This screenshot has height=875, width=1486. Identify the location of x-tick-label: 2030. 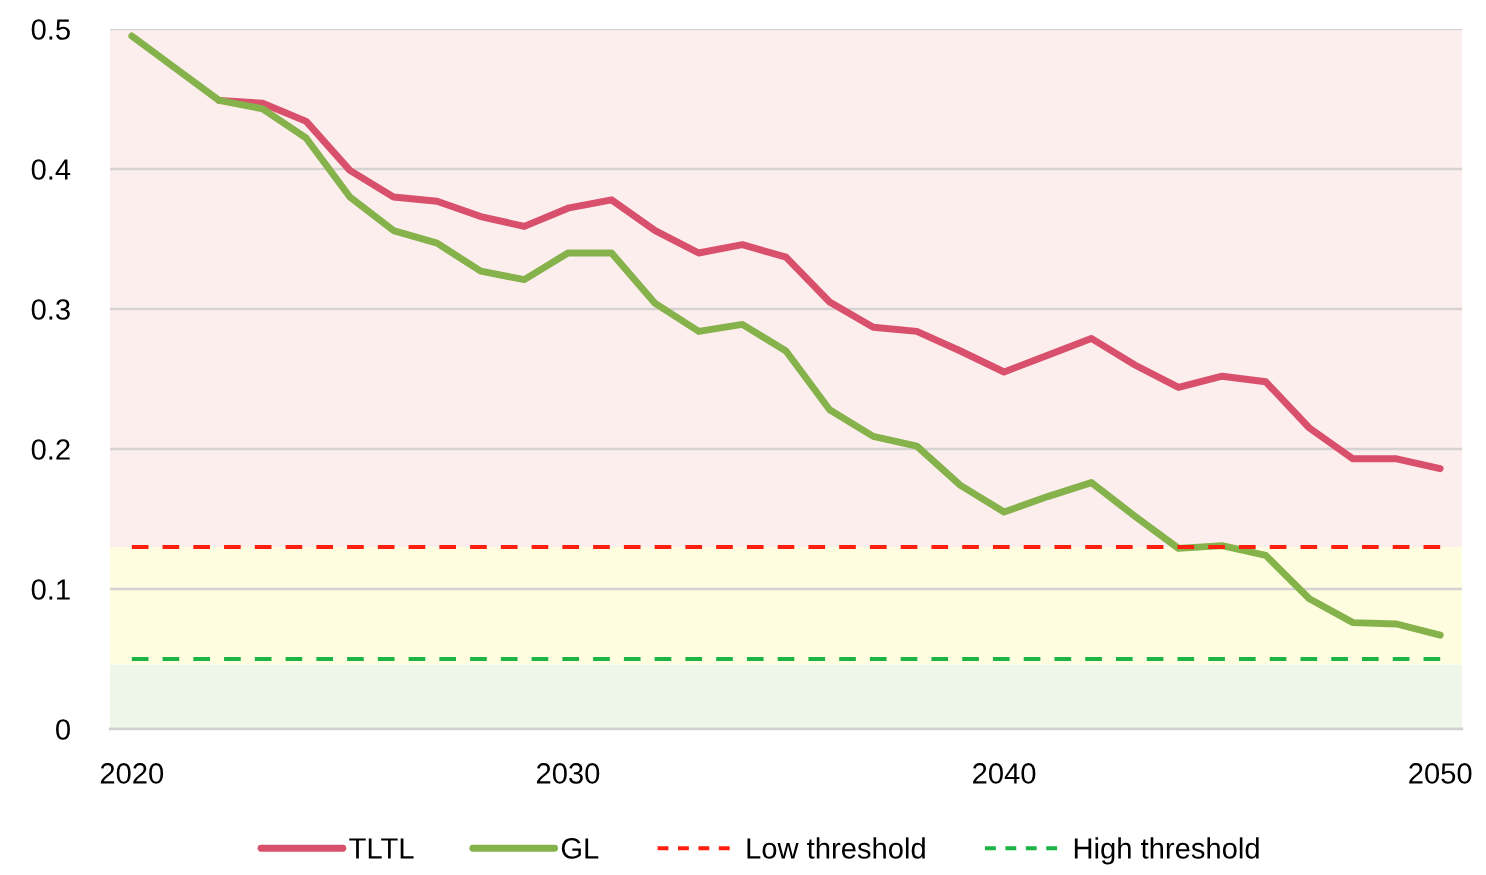
(568, 773).